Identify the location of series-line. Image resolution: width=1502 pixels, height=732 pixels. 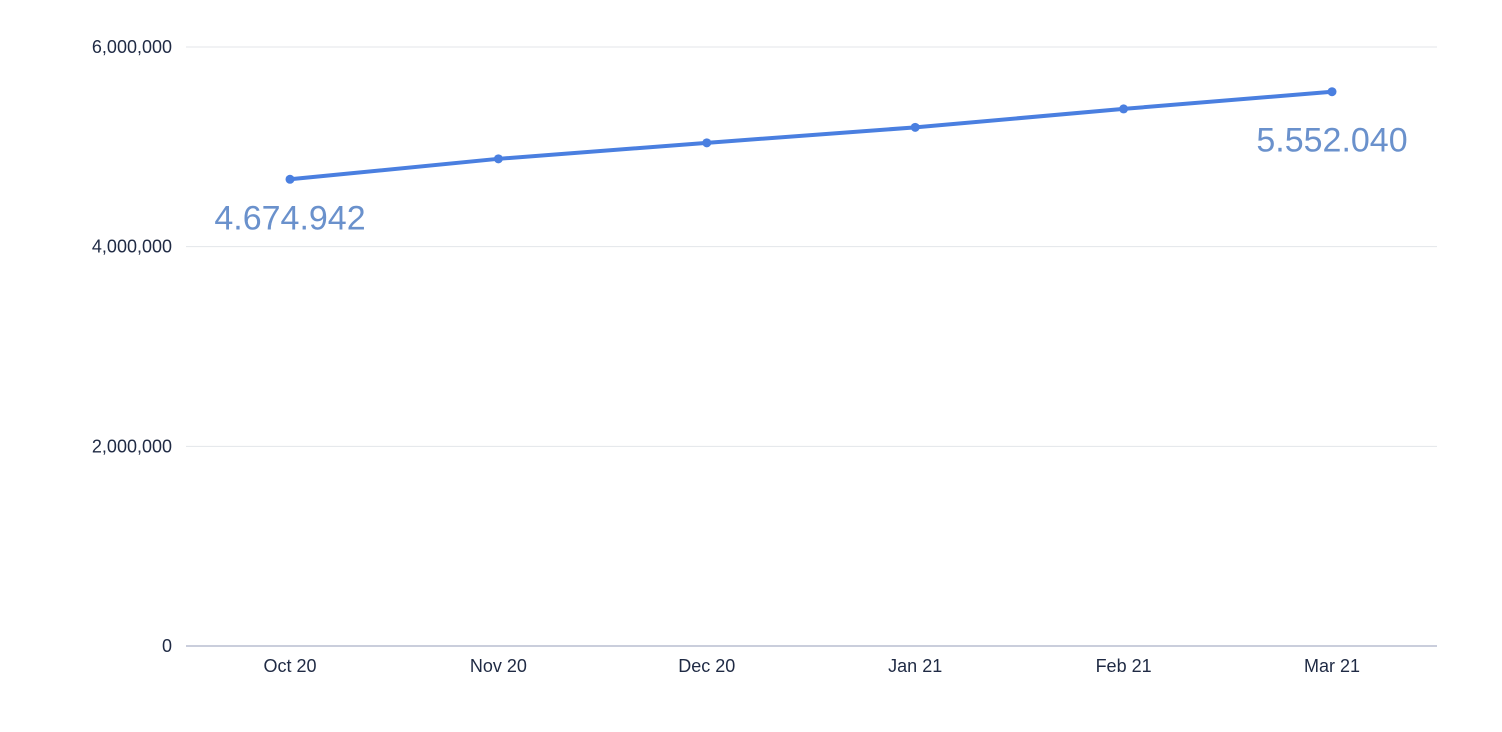
(811, 135).